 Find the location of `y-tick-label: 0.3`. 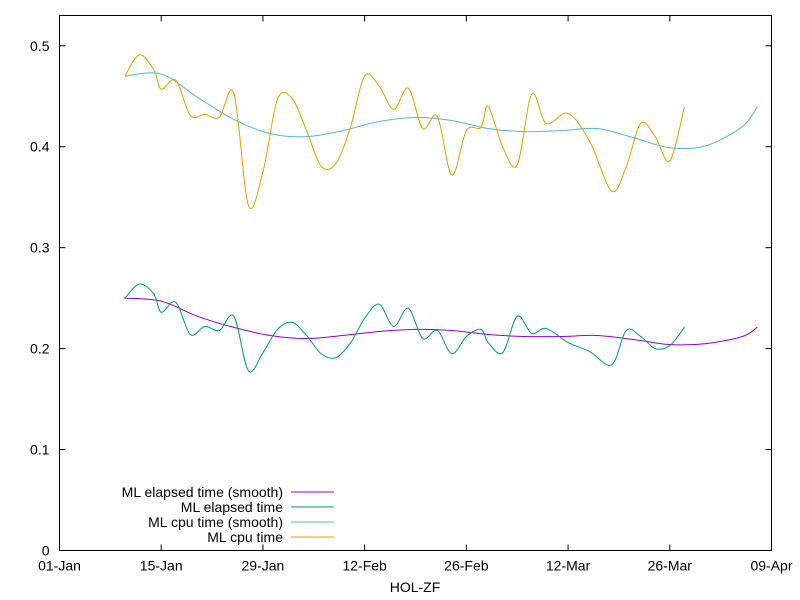

y-tick-label: 0.3 is located at coordinates (40, 248).